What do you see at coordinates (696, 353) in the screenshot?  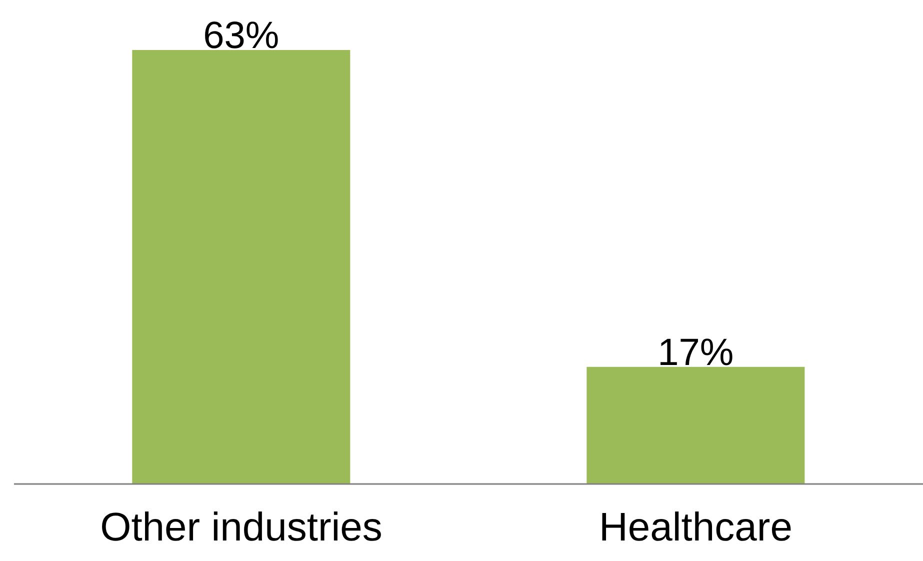 I see `data-label: 17%` at bounding box center [696, 353].